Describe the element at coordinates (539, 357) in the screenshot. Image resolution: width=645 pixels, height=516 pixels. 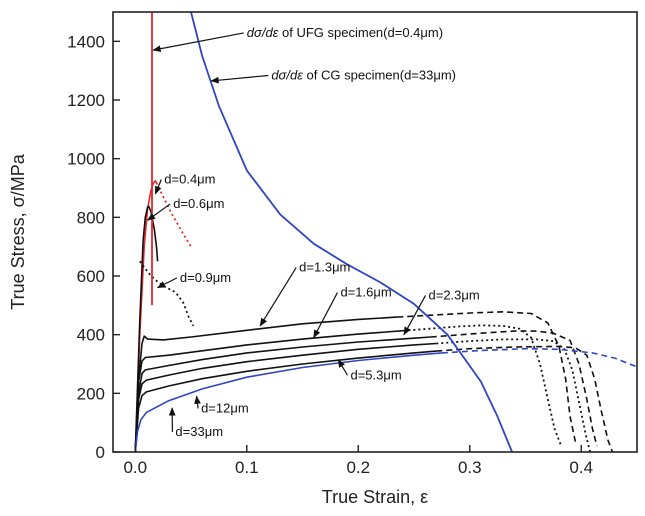
I see `series-d33-tail` at that location.